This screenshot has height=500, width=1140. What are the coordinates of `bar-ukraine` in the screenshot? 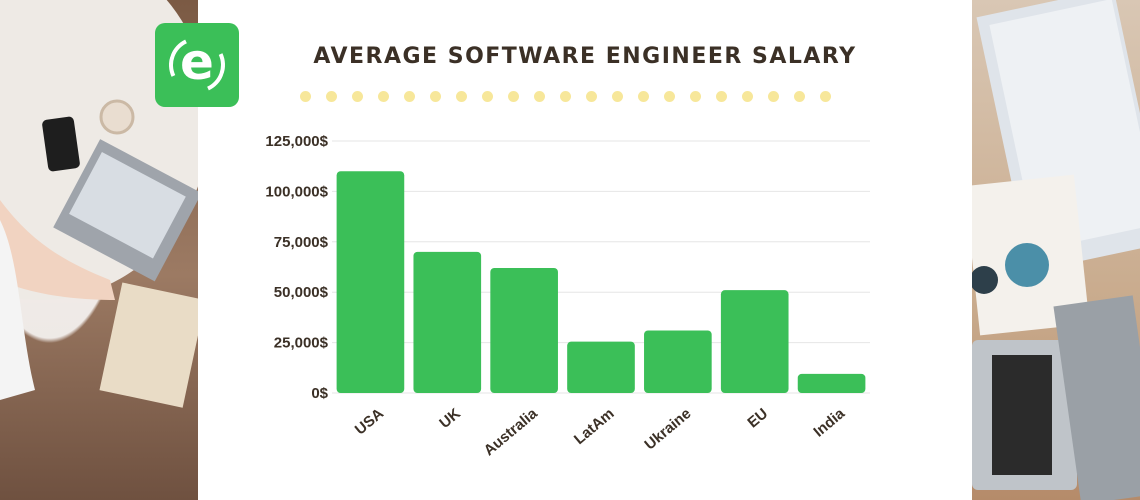 It's located at (678, 361).